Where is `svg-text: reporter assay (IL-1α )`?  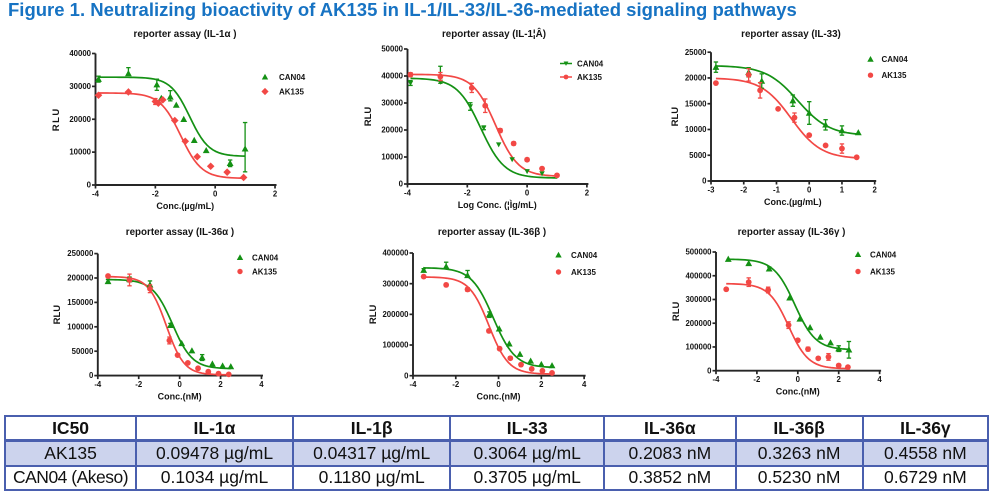
svg-text: reporter assay (IL-1α ) is located at coordinates (185, 34).